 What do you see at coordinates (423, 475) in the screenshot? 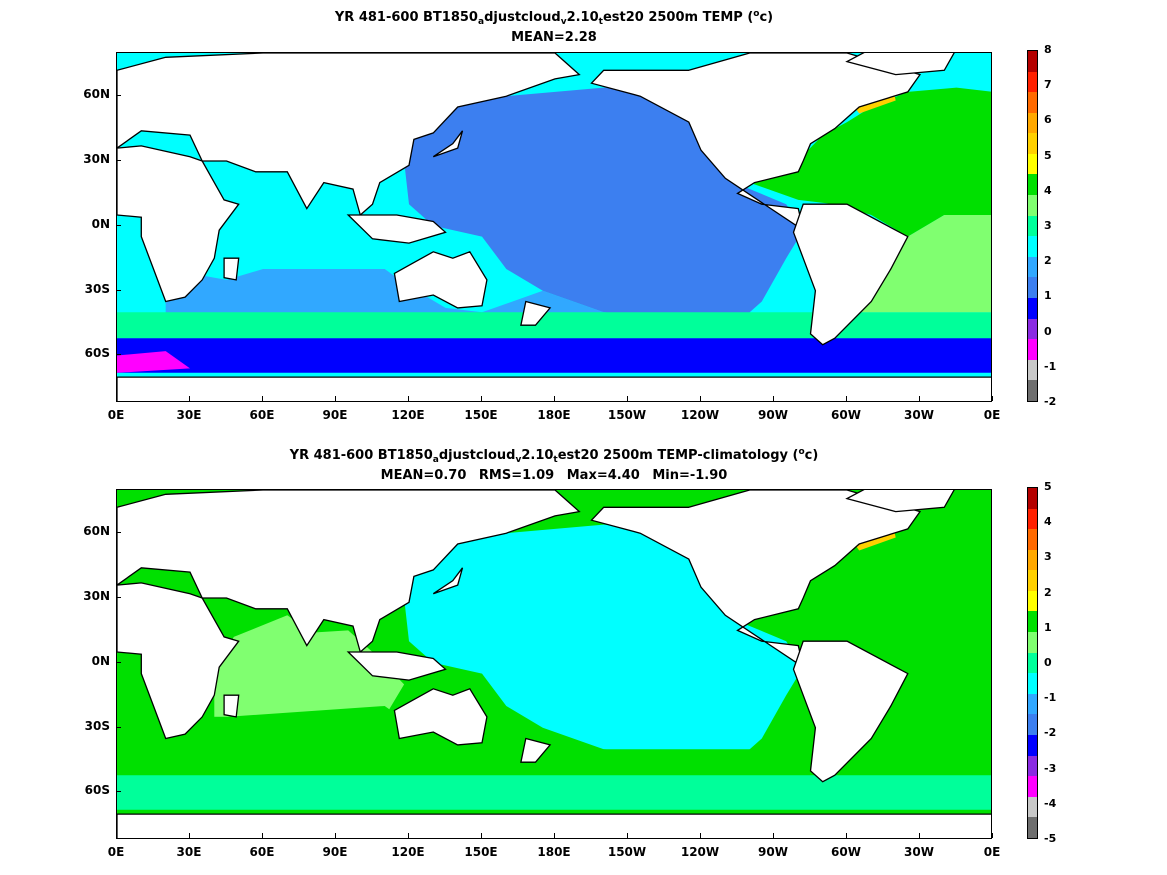
I see `bottom-mean: MEAN=0.70` at bounding box center [423, 475].